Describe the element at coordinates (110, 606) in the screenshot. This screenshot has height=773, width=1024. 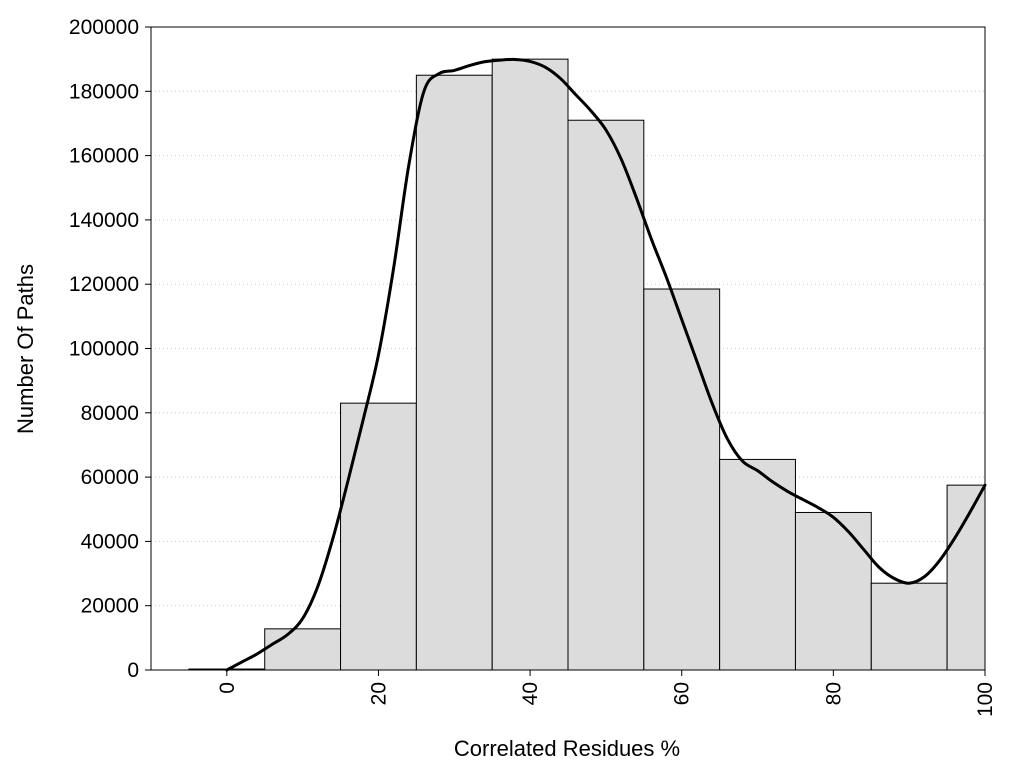
I see `y-tick-label-20000: 20000` at that location.